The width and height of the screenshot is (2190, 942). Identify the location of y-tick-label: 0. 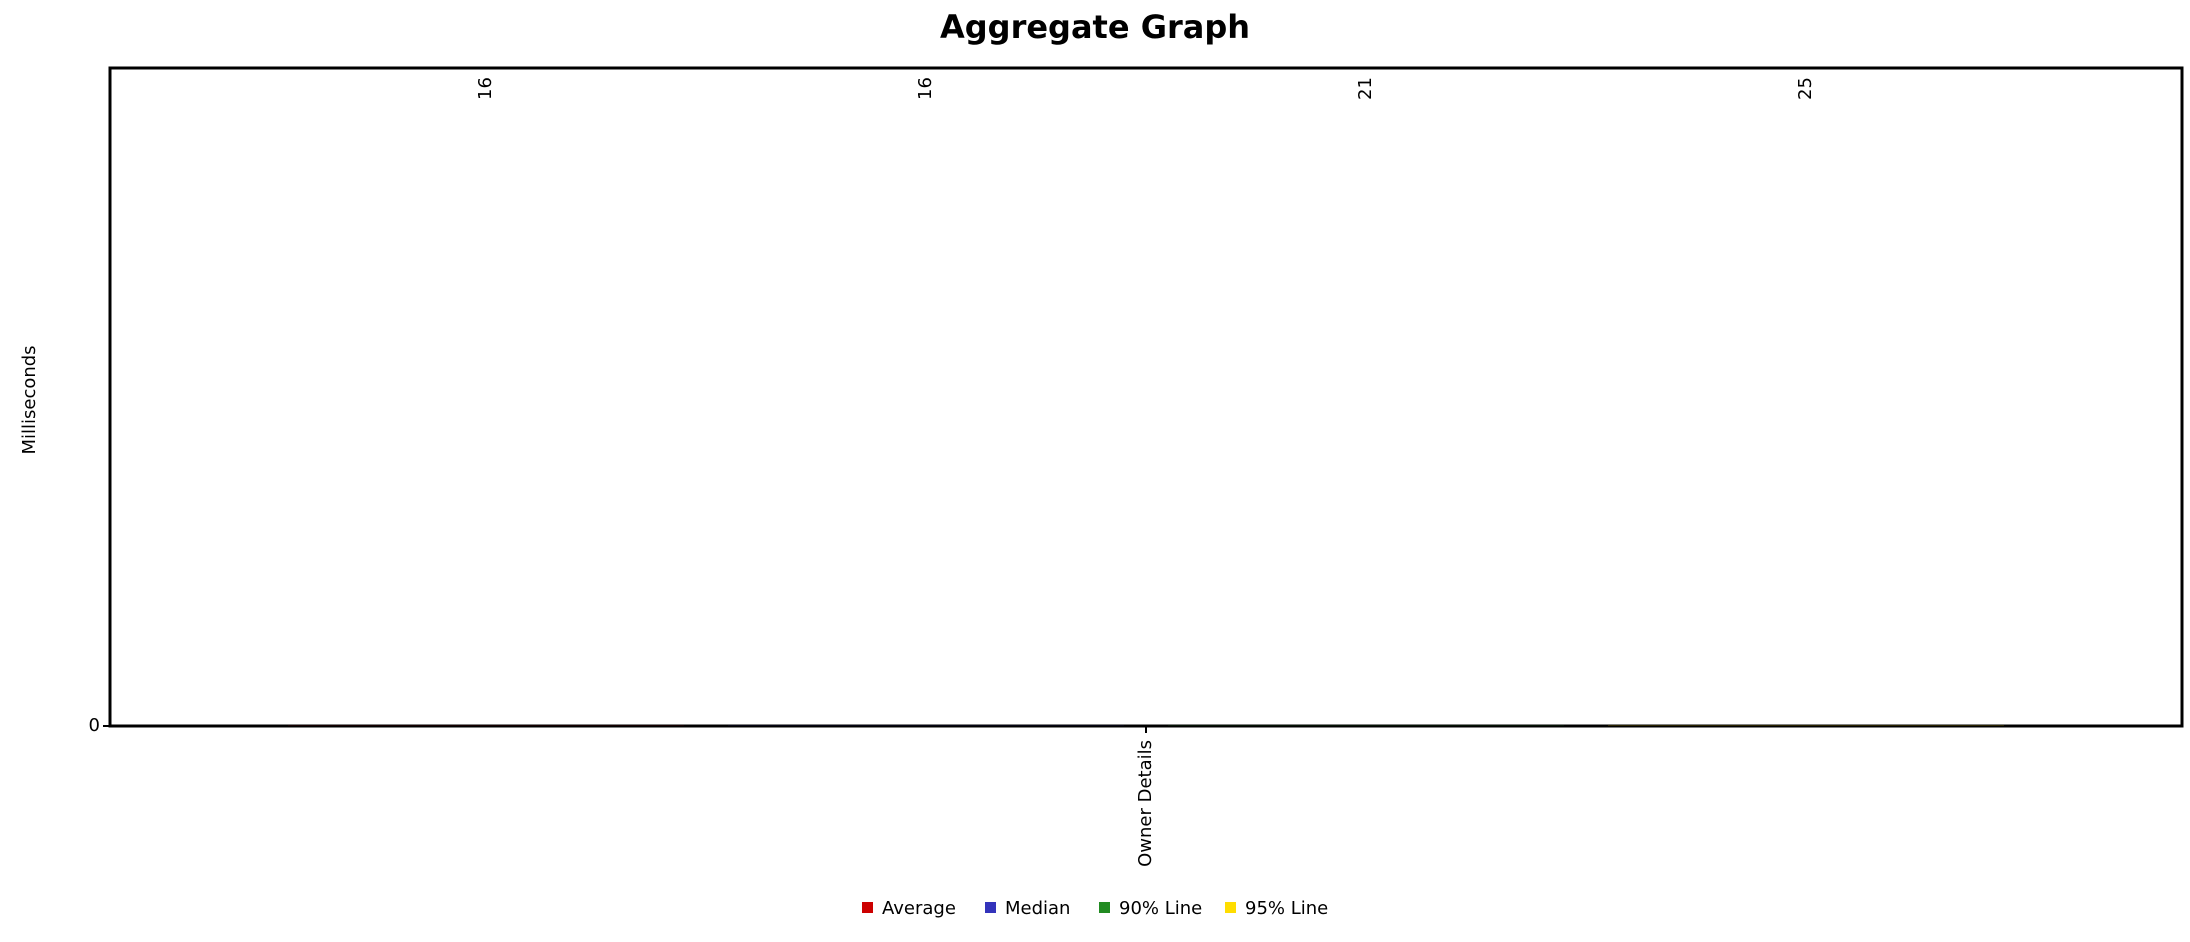
(94, 725).